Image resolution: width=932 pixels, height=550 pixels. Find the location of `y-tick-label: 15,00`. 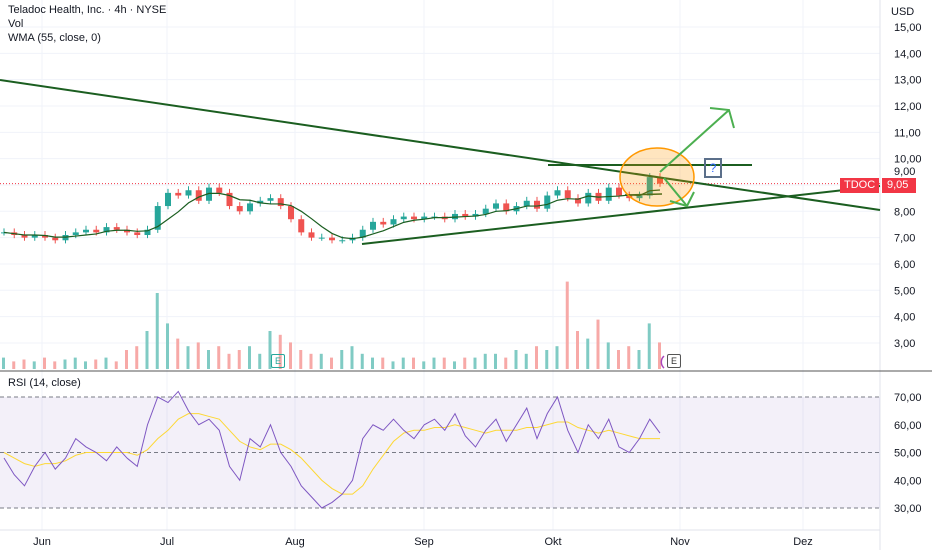

y-tick-label: 15,00 is located at coordinates (908, 28).